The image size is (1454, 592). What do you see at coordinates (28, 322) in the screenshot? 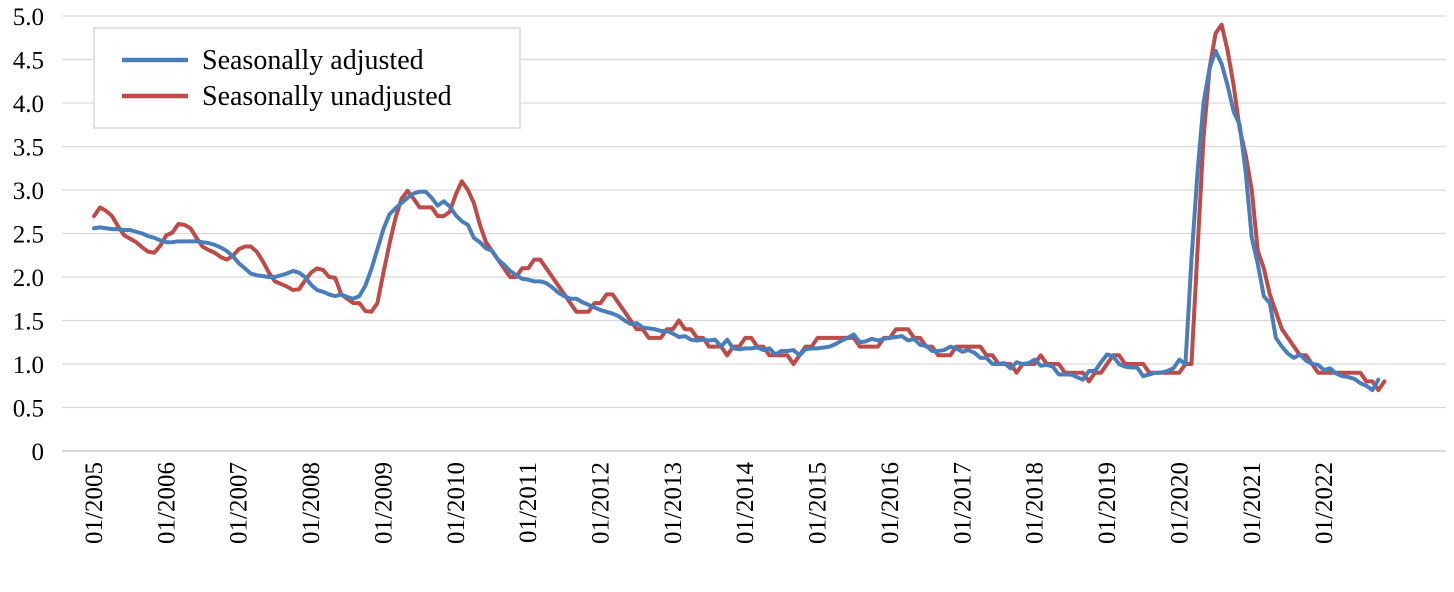
I see `y-tick-label: 1.5` at bounding box center [28, 322].